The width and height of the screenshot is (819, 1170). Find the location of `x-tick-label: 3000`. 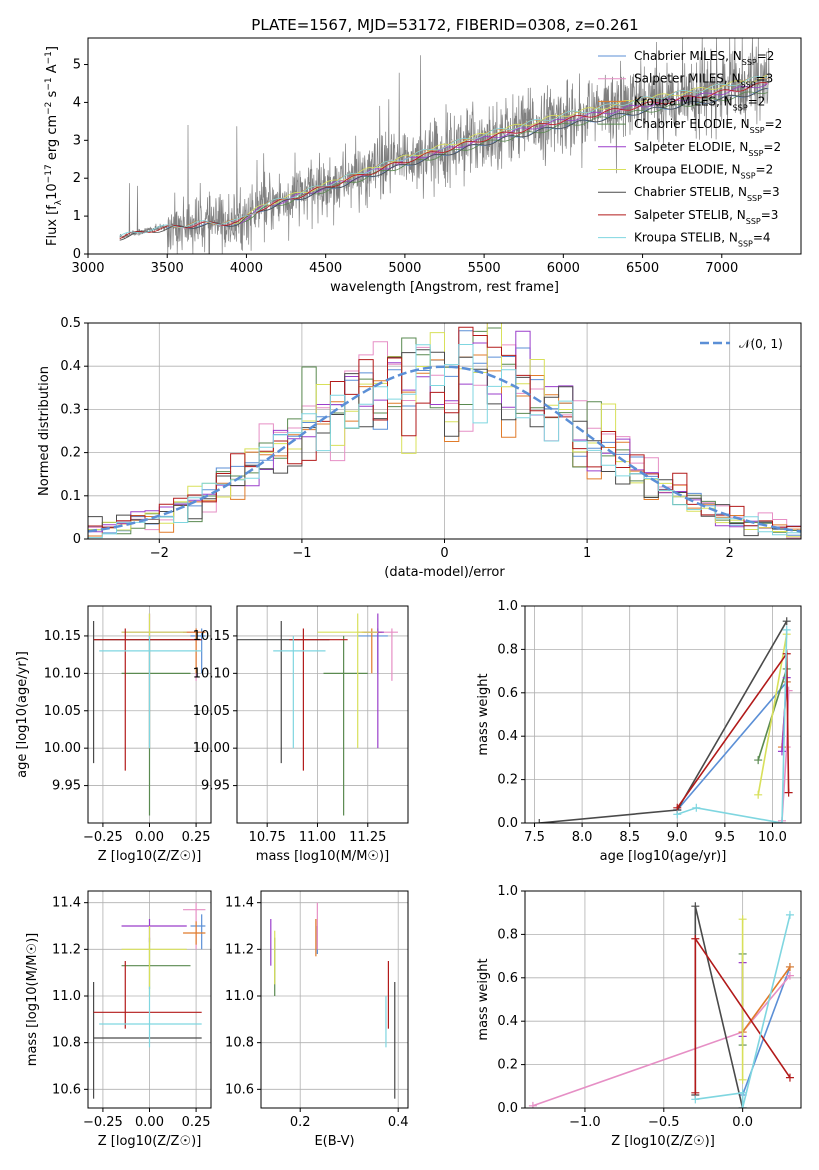

x-tick-label: 3000 is located at coordinates (87, 268).